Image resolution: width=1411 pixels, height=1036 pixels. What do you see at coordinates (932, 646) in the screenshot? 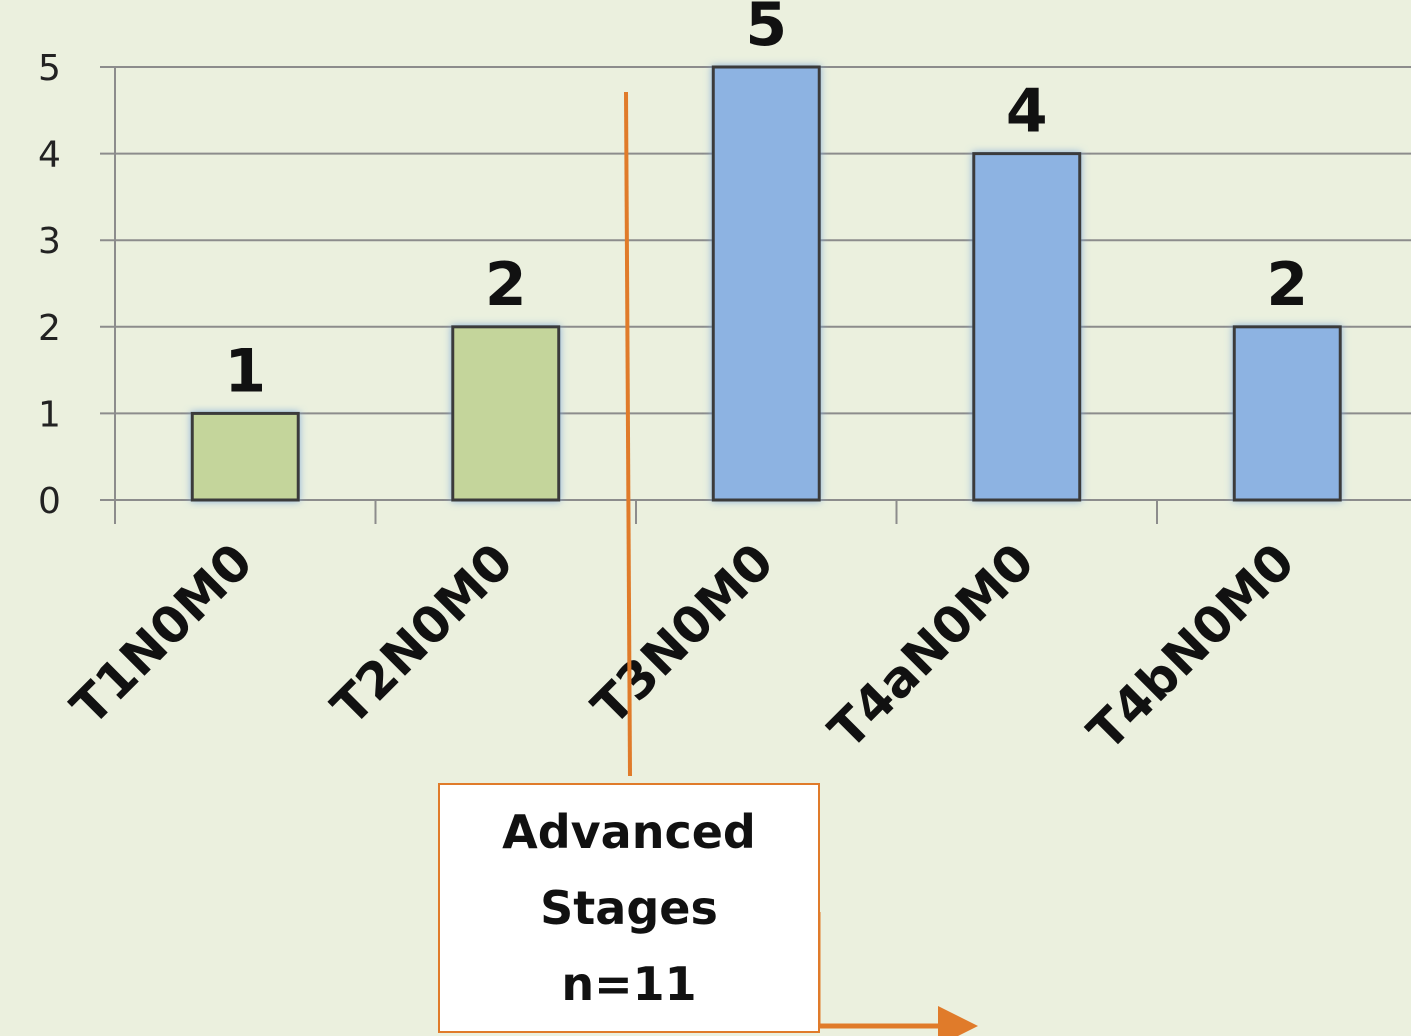
I see `x-tick-label: T4aN0M0` at bounding box center [932, 646].